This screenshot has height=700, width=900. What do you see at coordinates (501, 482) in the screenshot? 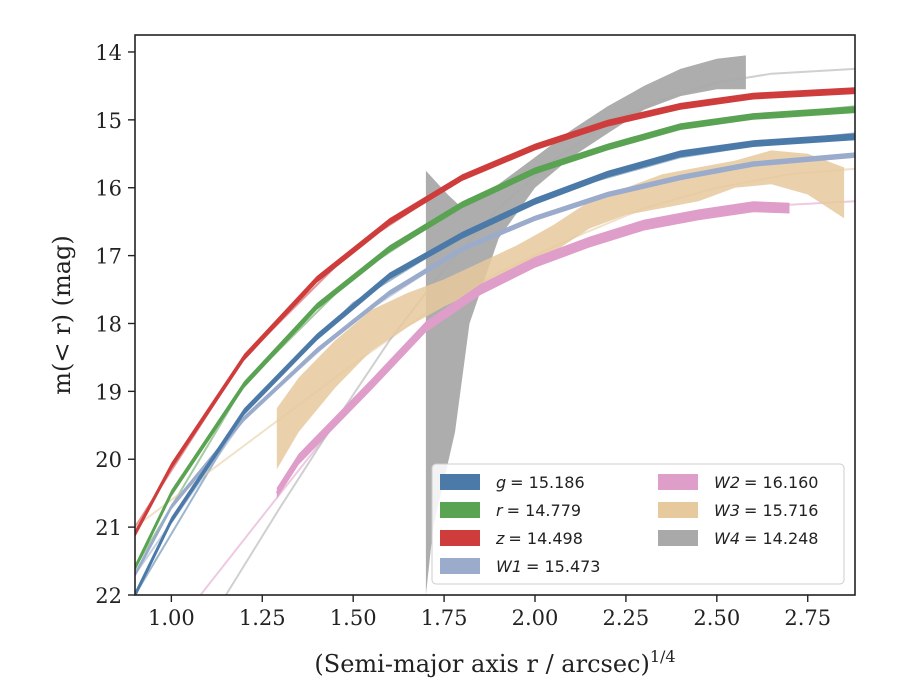
I see `legend-entry-symbol: g` at bounding box center [501, 482].